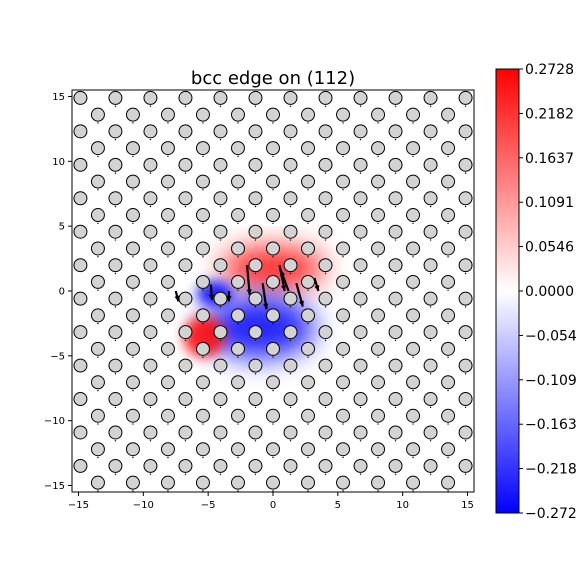 This screenshot has width=576, height=576. Describe the element at coordinates (204, 336) in the screenshot. I see `strain-blob` at that location.